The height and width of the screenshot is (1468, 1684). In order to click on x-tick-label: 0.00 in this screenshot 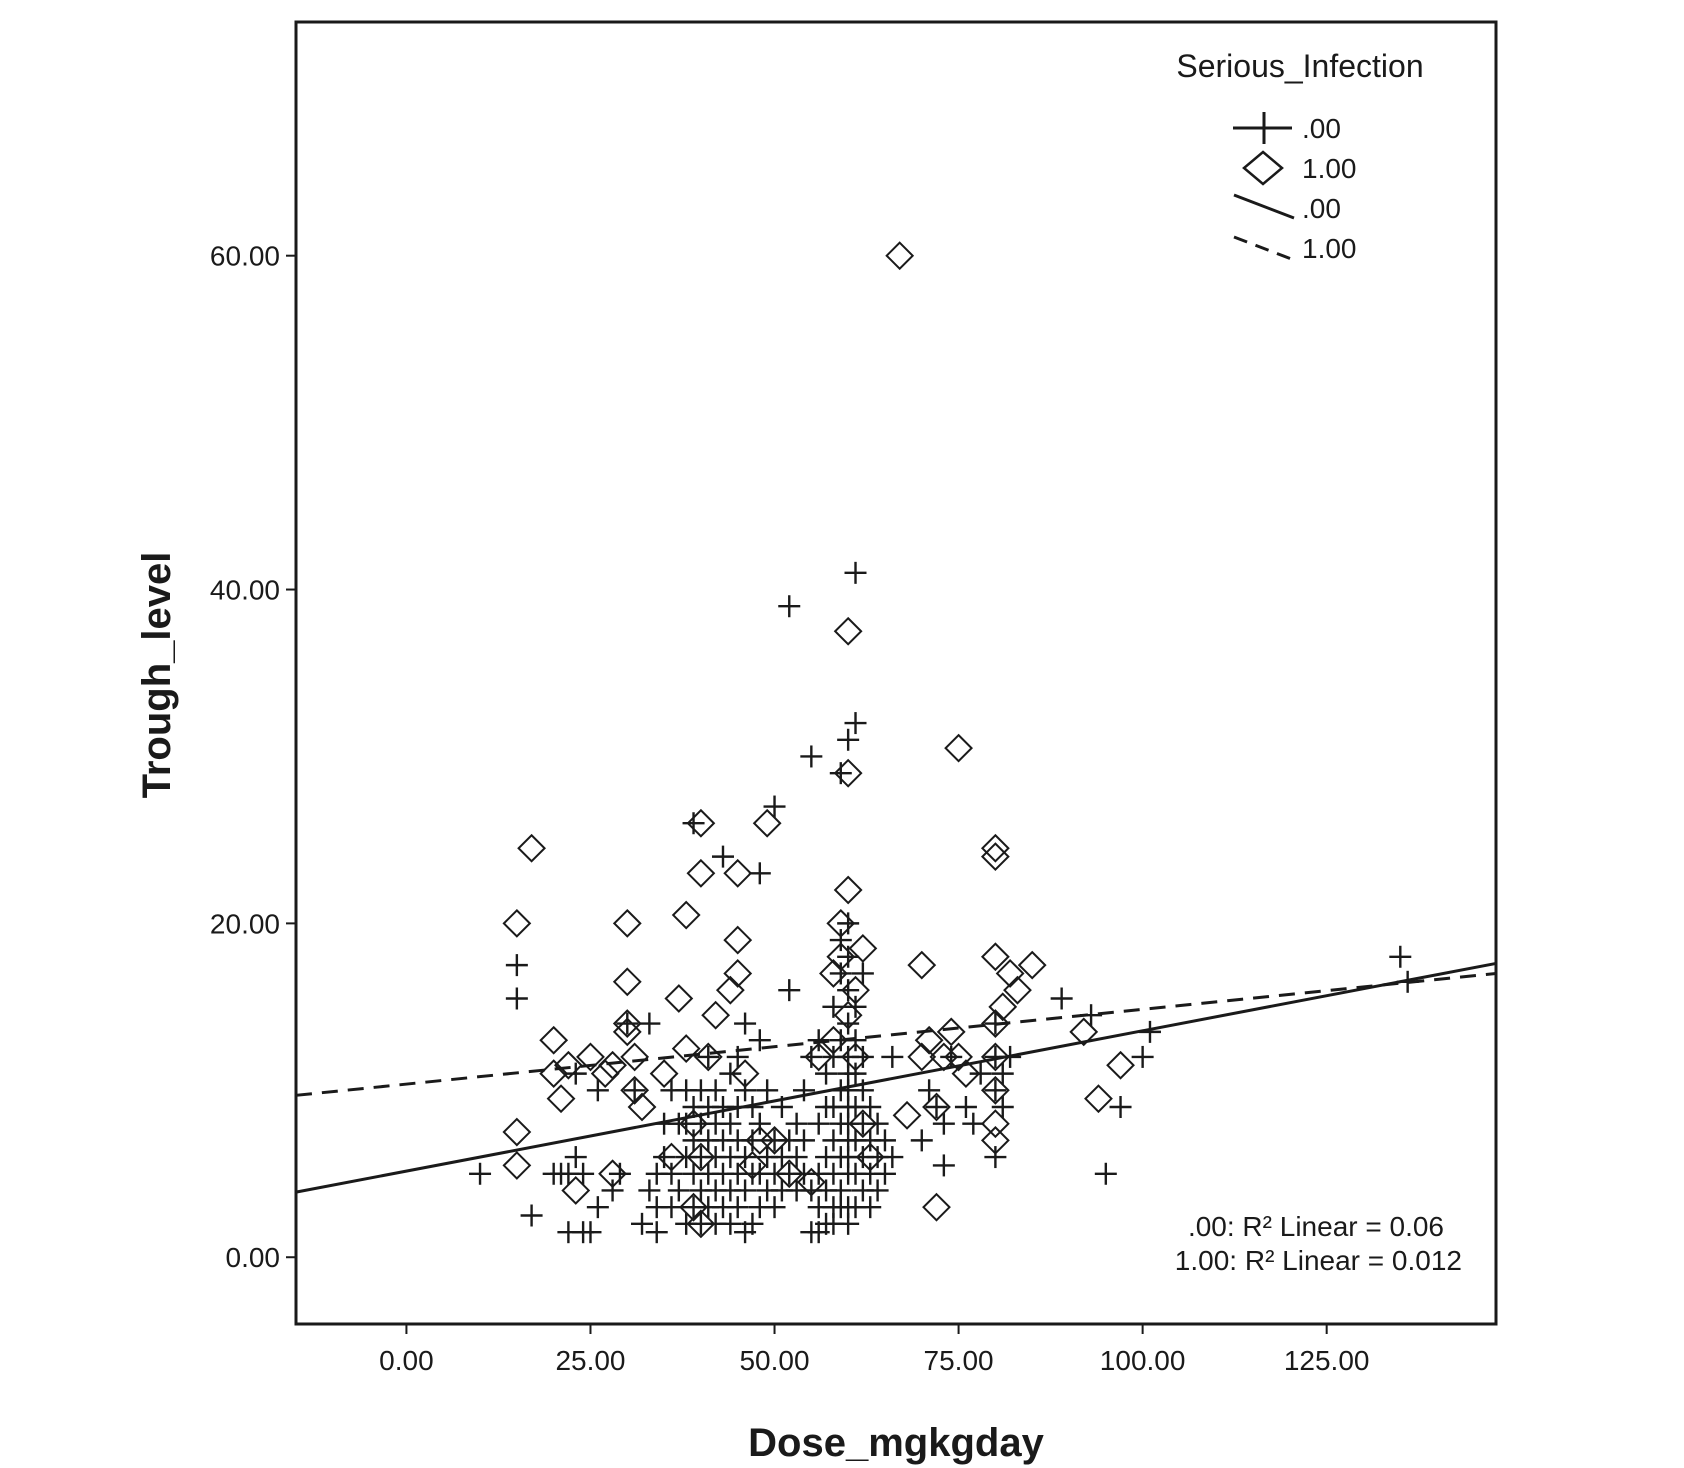, I will do `click(406, 1360)`.